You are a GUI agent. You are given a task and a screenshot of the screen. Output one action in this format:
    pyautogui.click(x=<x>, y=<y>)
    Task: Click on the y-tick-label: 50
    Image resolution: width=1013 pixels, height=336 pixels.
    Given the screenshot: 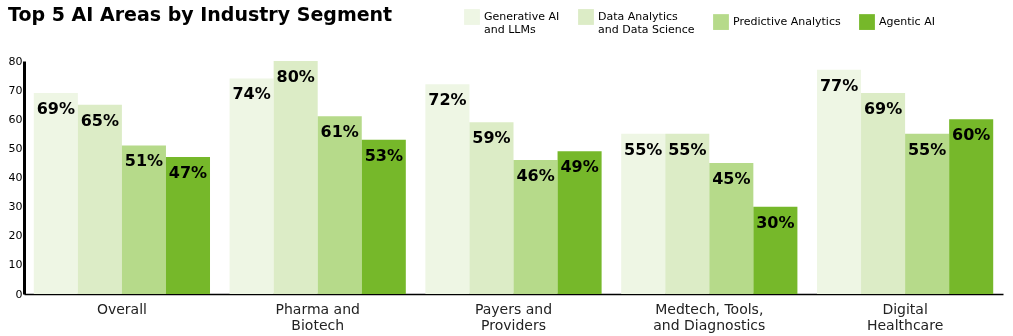 What is the action you would take?
    pyautogui.click(x=15, y=148)
    